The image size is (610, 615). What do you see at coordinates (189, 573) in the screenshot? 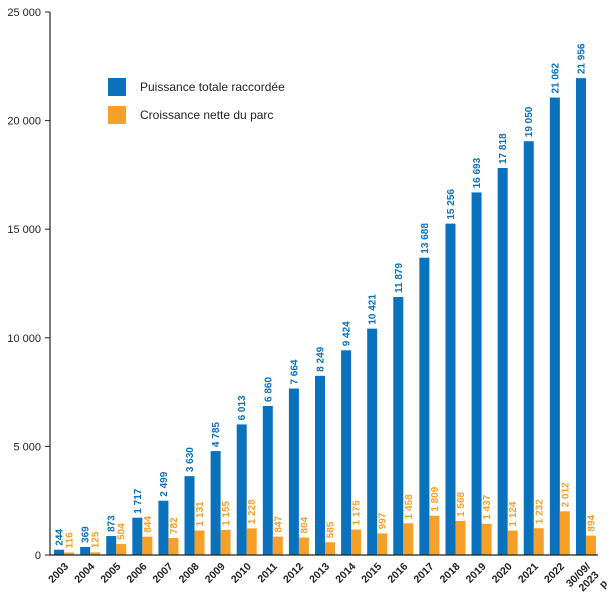
I see `x-tick-label: 2008` at bounding box center [189, 573].